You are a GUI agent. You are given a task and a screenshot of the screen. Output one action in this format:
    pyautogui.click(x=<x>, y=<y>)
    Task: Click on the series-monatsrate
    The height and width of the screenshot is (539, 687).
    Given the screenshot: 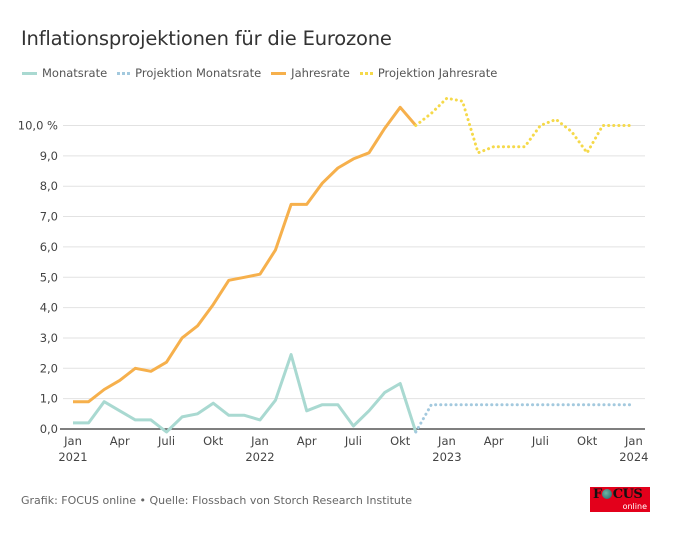 What is the action you would take?
    pyautogui.click(x=245, y=393)
    